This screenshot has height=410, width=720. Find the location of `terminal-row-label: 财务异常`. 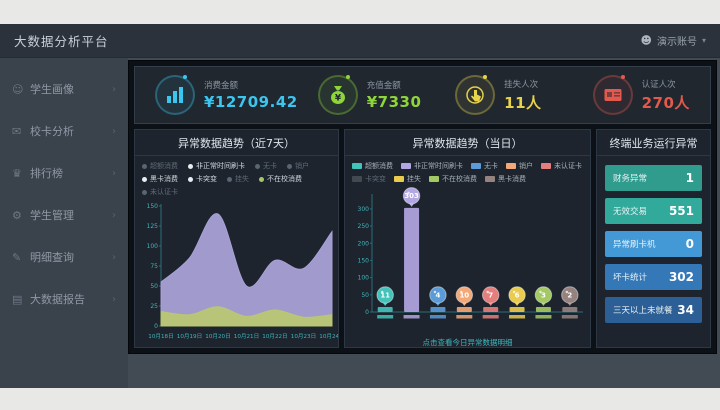

terminal-row-label: 财务异常 is located at coordinates (630, 179).